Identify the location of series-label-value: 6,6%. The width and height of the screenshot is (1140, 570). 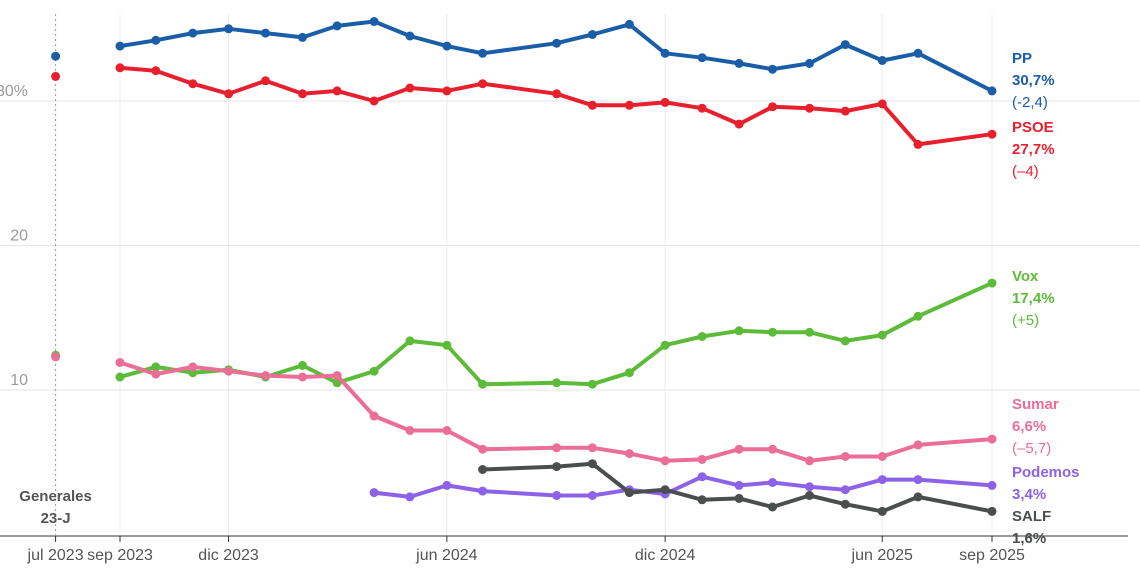
(1029, 426).